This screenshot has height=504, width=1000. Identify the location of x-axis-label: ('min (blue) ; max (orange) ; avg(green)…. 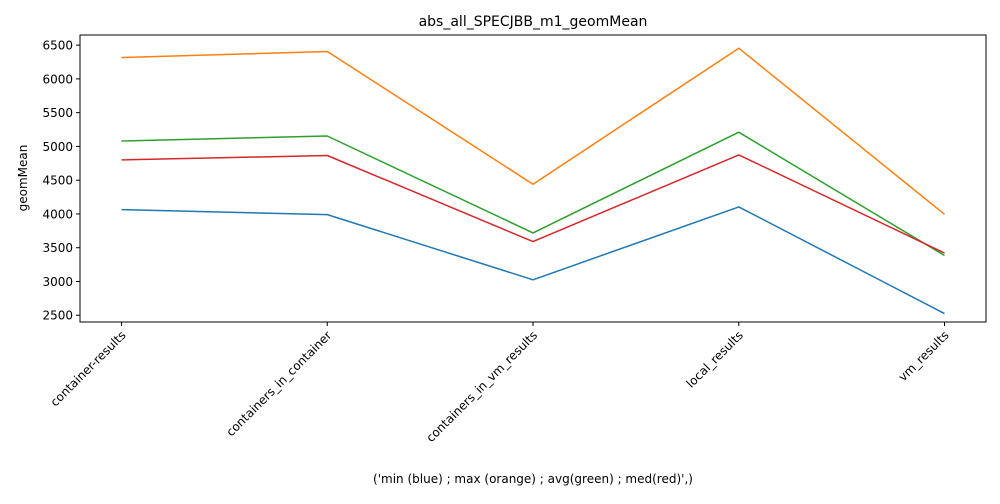
(533, 479).